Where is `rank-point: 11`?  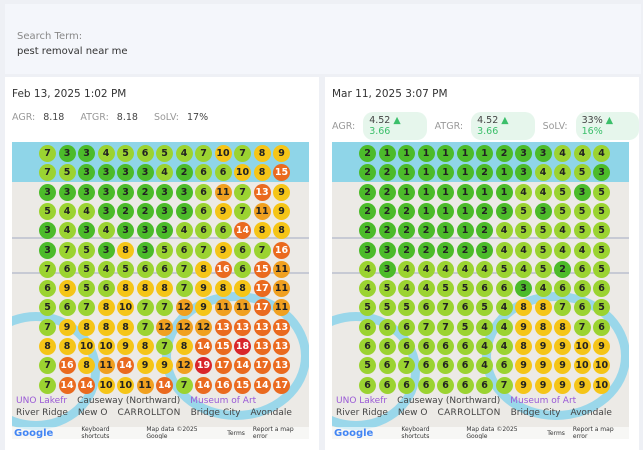 rank-point: 11 is located at coordinates (223, 192).